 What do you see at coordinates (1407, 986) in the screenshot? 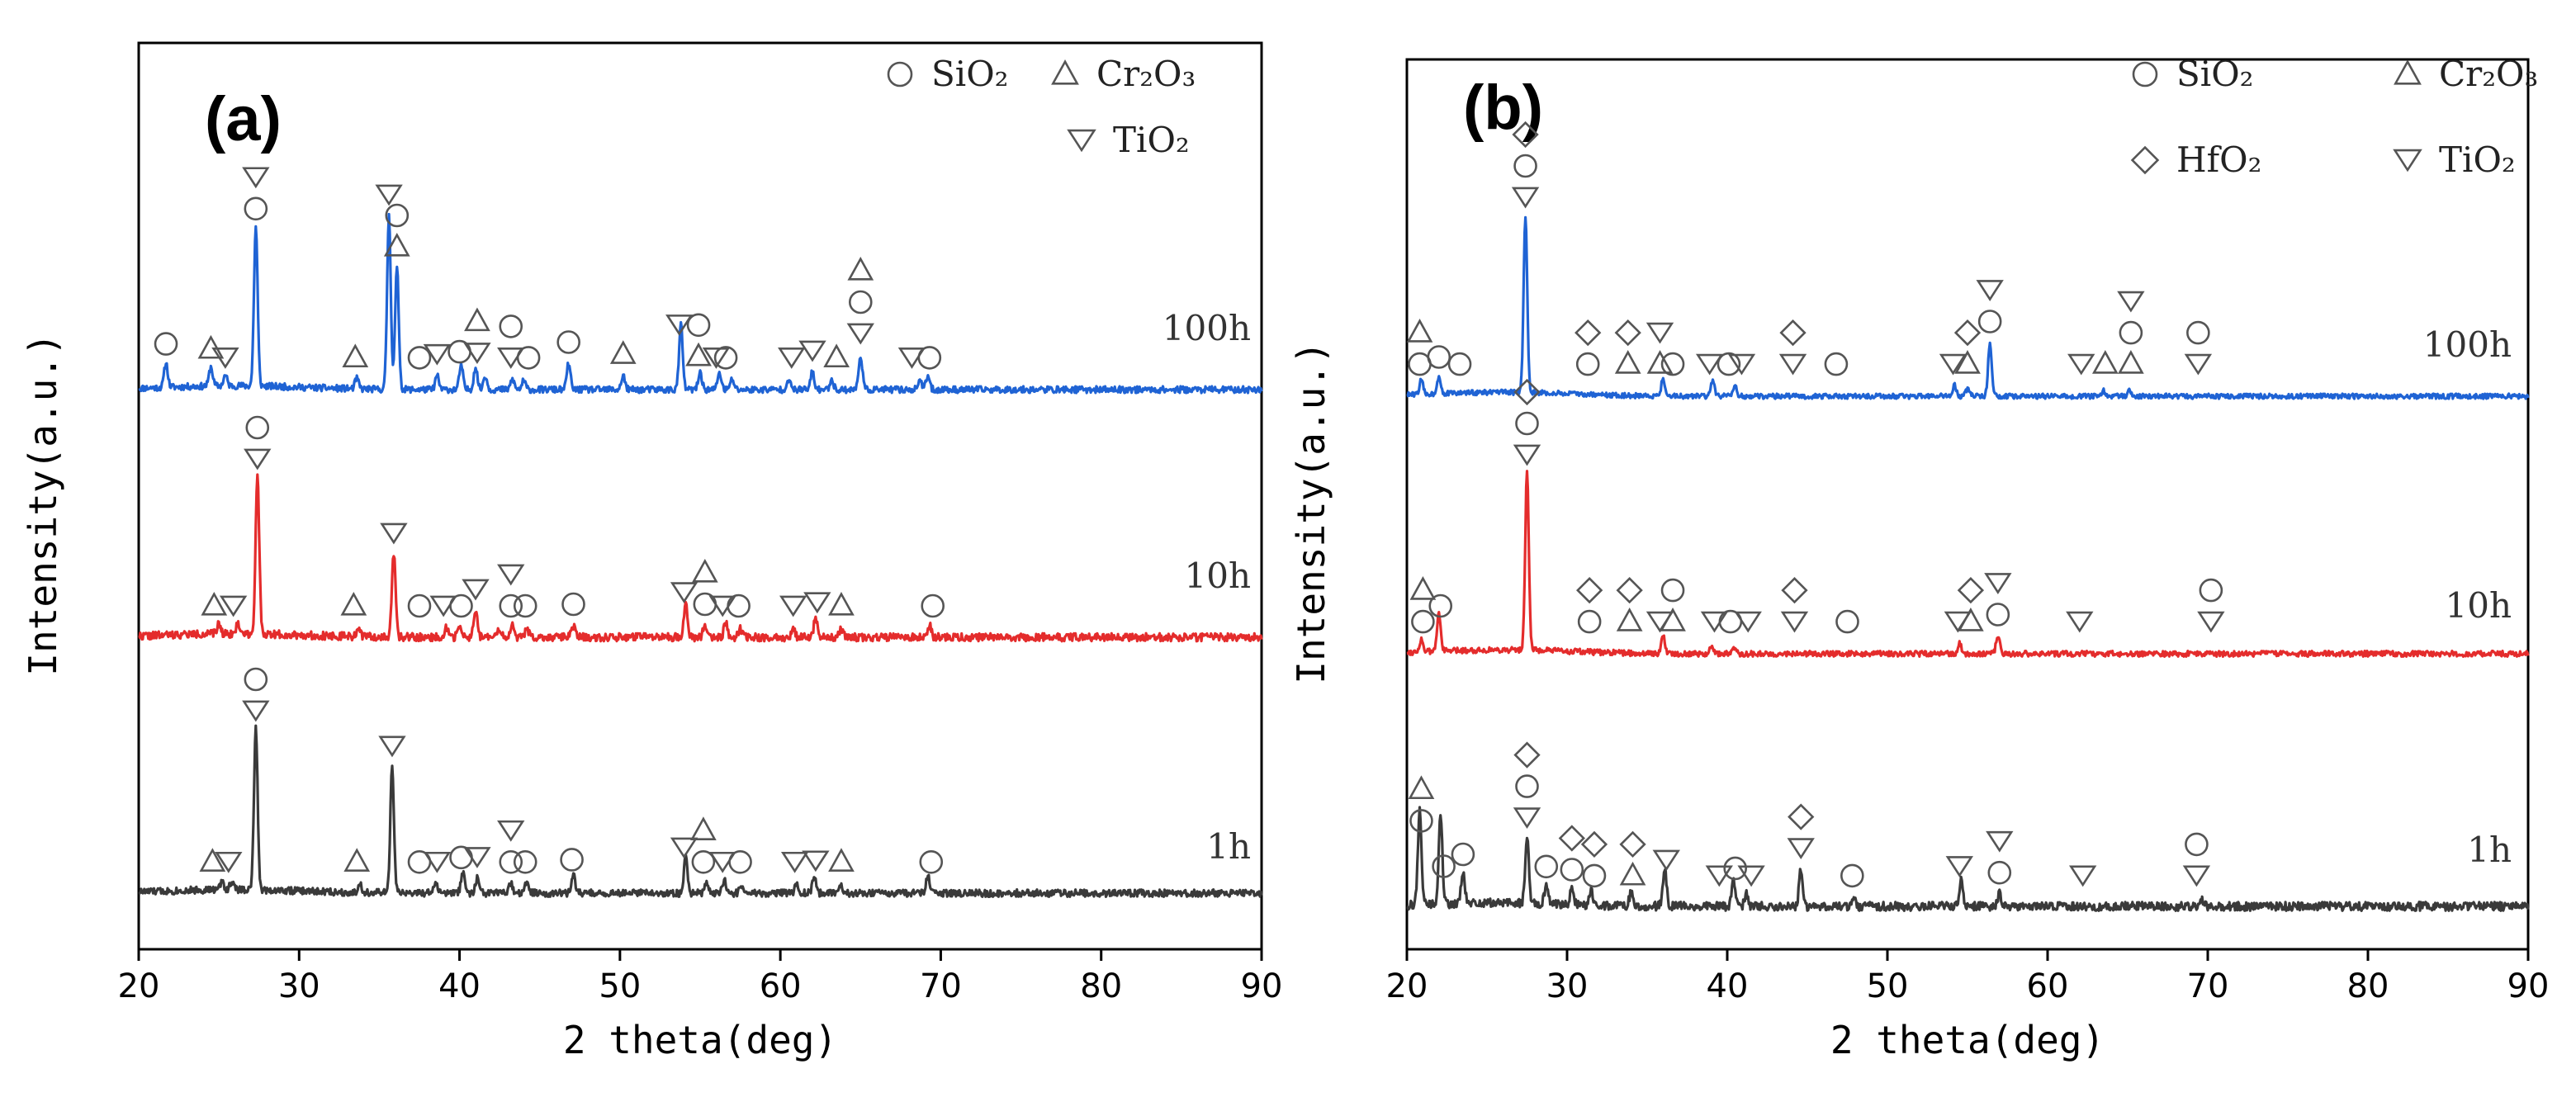
I see `x-tick-label: 20` at bounding box center [1407, 986].